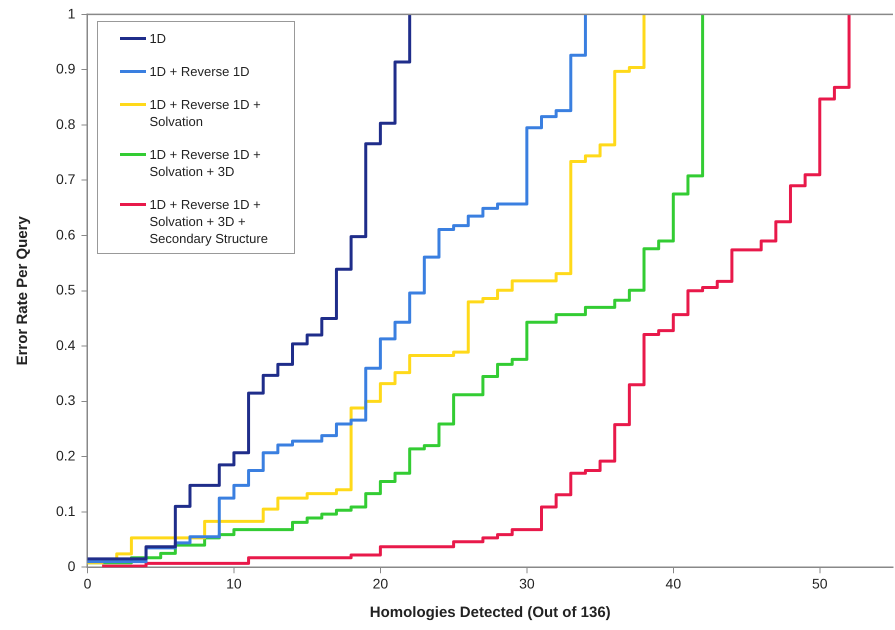 The height and width of the screenshot is (630, 895). What do you see at coordinates (205, 163) in the screenshot?
I see `legend-label: 1D + Reverse 1D + Solvation + 3D` at bounding box center [205, 163].